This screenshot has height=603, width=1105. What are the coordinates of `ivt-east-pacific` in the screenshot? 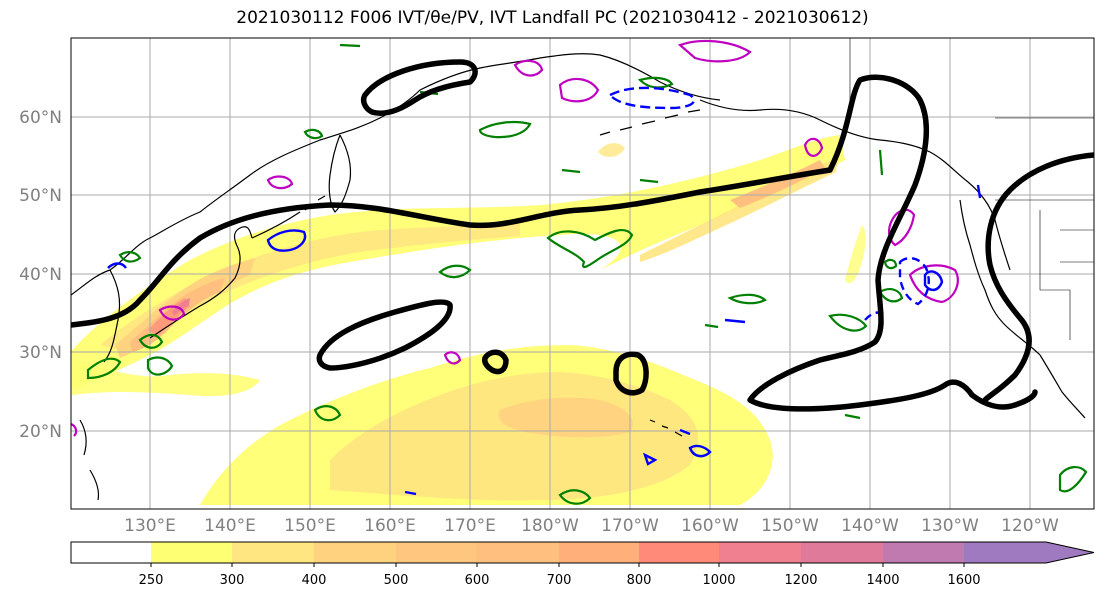 It's located at (855, 254).